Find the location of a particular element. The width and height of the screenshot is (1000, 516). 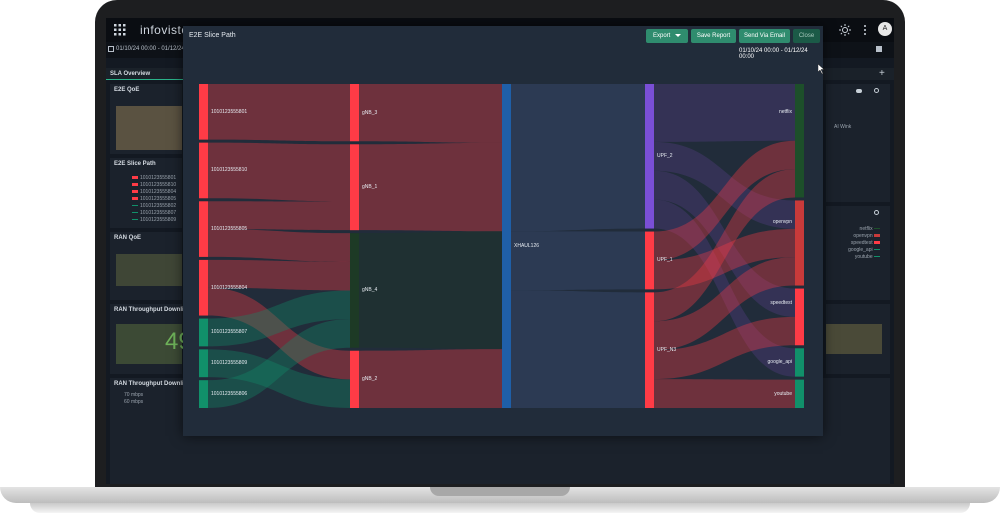

sankey-node-label: UPF_1 is located at coordinates (665, 260).